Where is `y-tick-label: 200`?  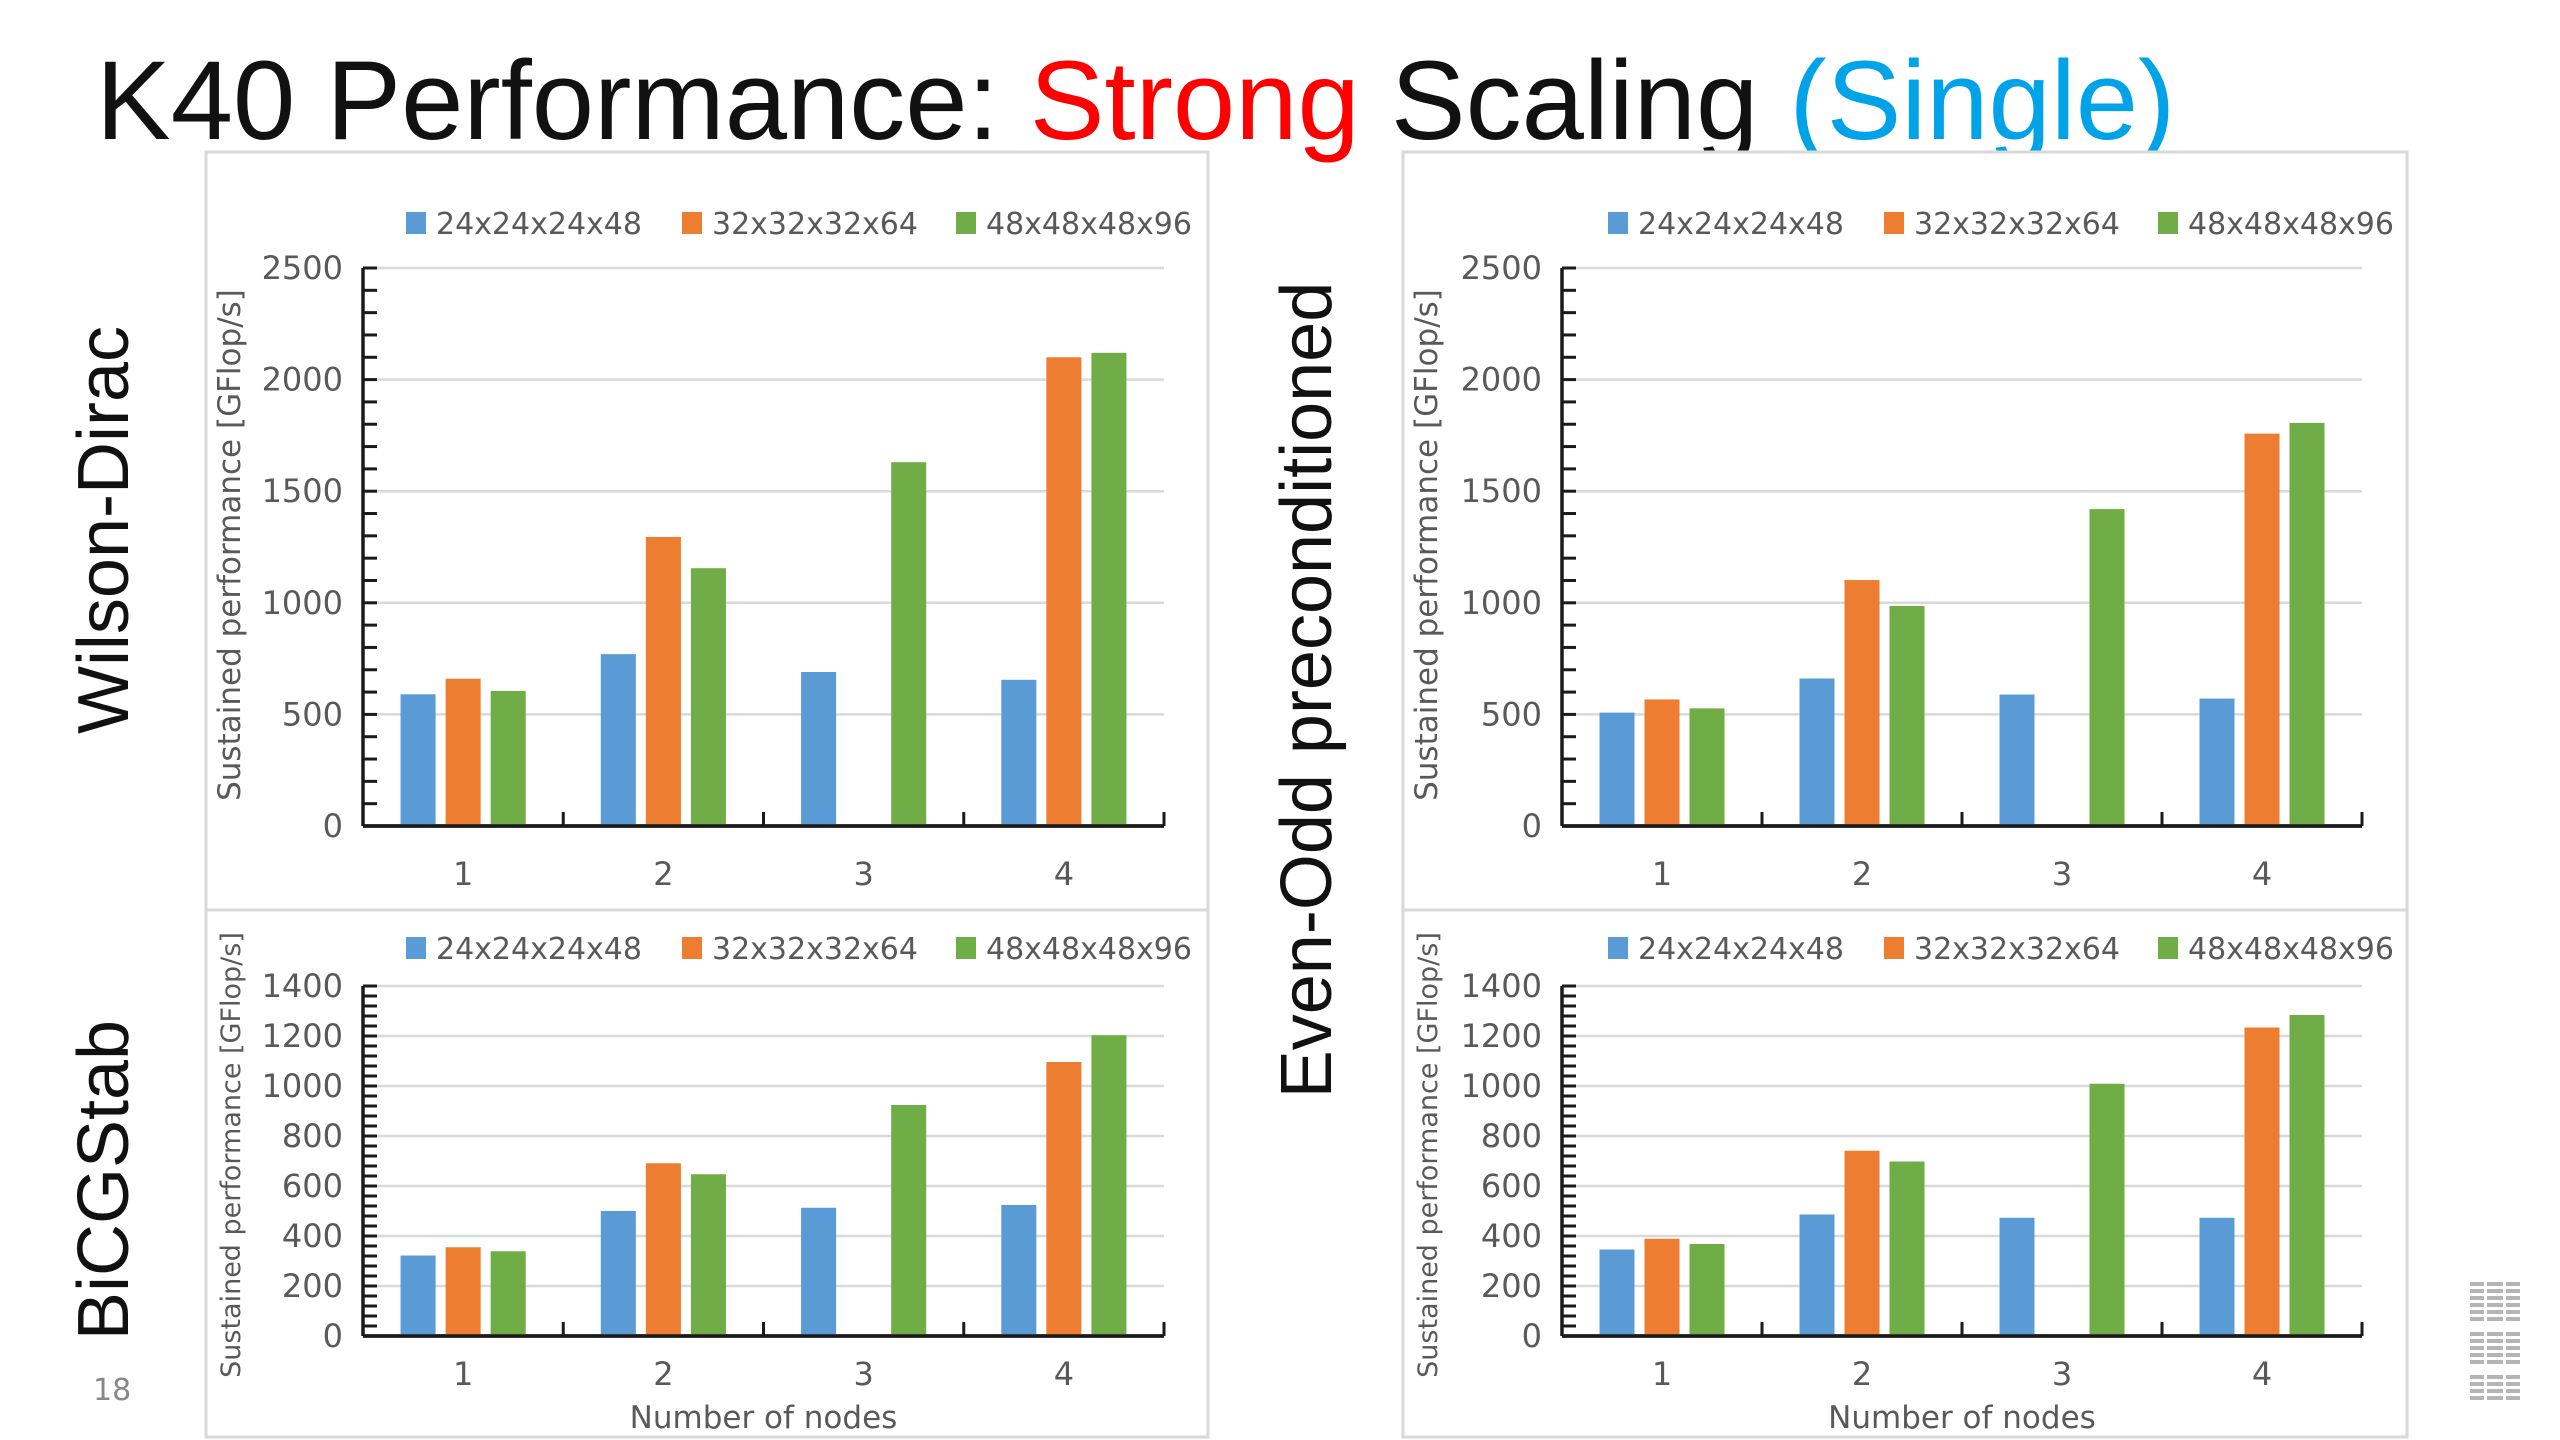
y-tick-label: 200 is located at coordinates (312, 1286).